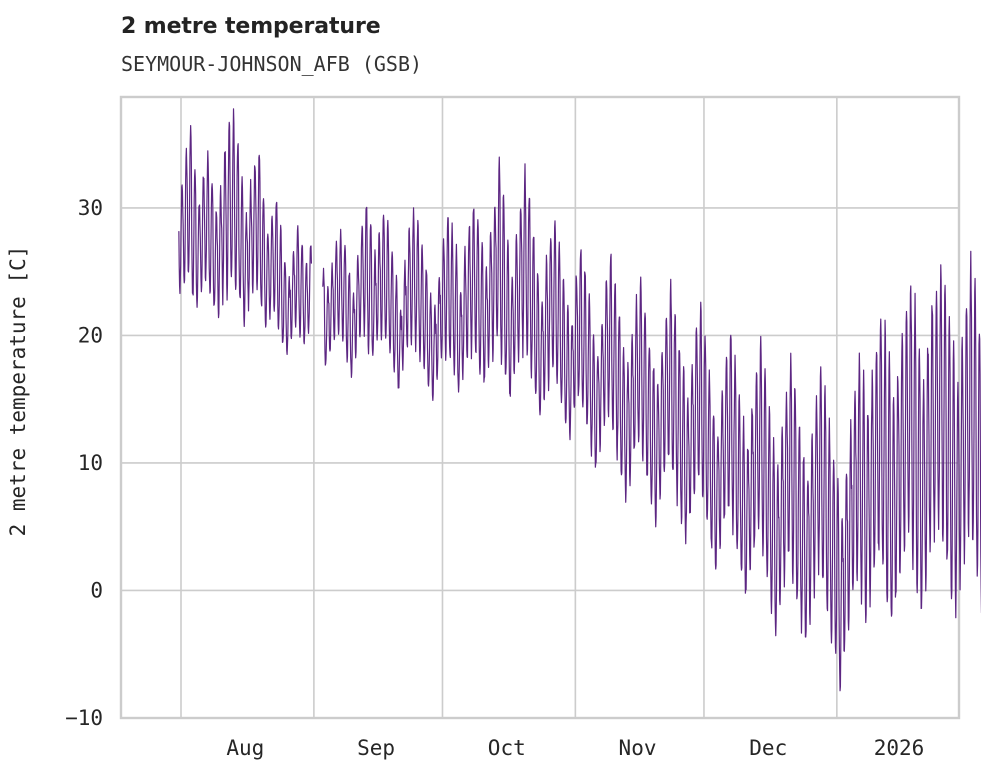 This screenshot has width=981, height=782. Describe the element at coordinates (90, 335) in the screenshot. I see `y-tick-label: 20` at that location.